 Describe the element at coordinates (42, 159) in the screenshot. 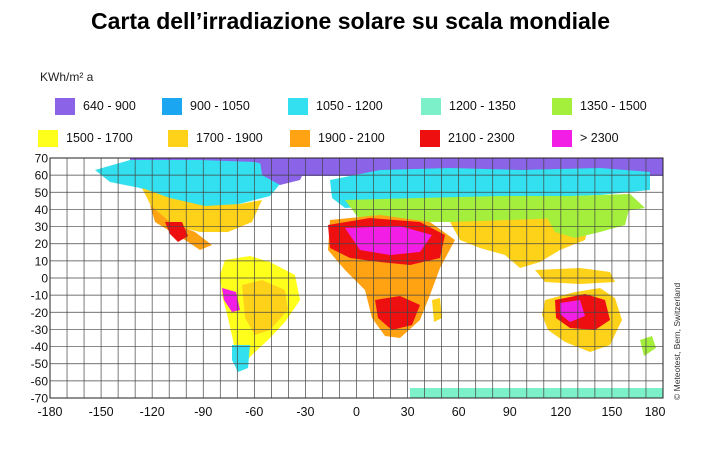

I see `lat-label-70: 70` at that location.